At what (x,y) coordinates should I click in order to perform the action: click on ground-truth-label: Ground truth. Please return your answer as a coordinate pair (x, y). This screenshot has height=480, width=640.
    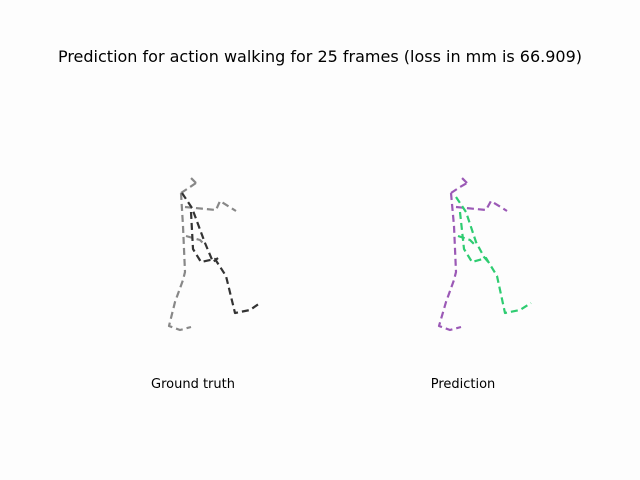
    Looking at the image, I should click on (193, 384).